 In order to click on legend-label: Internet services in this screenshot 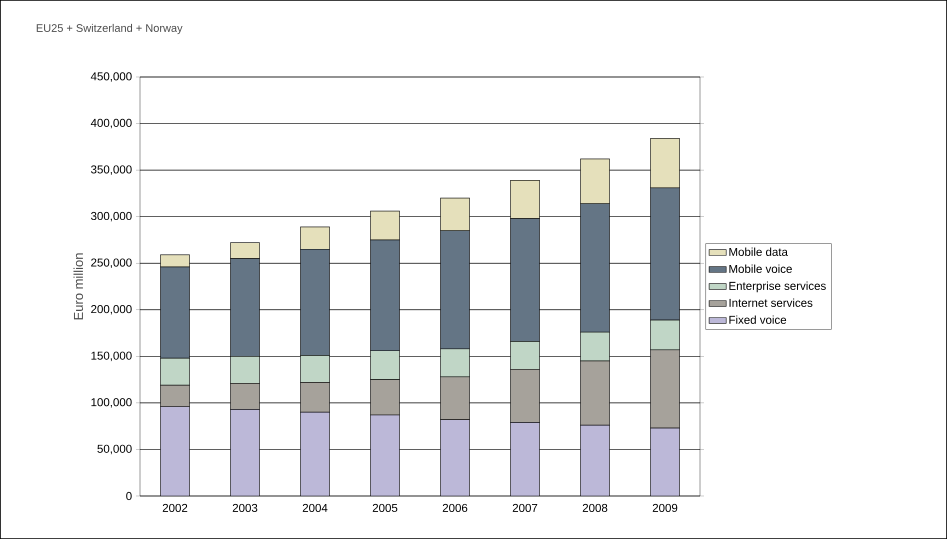, I will do `click(771, 302)`.